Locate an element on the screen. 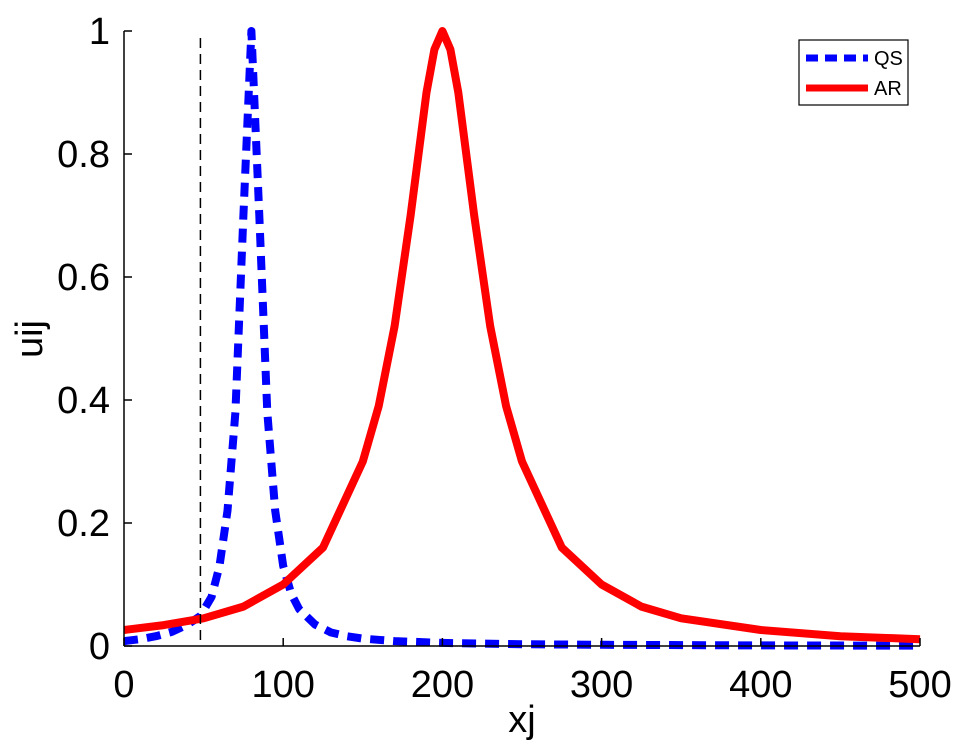 The height and width of the screenshot is (750, 960). y-tick-label-0.2: 0.2 is located at coordinates (83, 524).